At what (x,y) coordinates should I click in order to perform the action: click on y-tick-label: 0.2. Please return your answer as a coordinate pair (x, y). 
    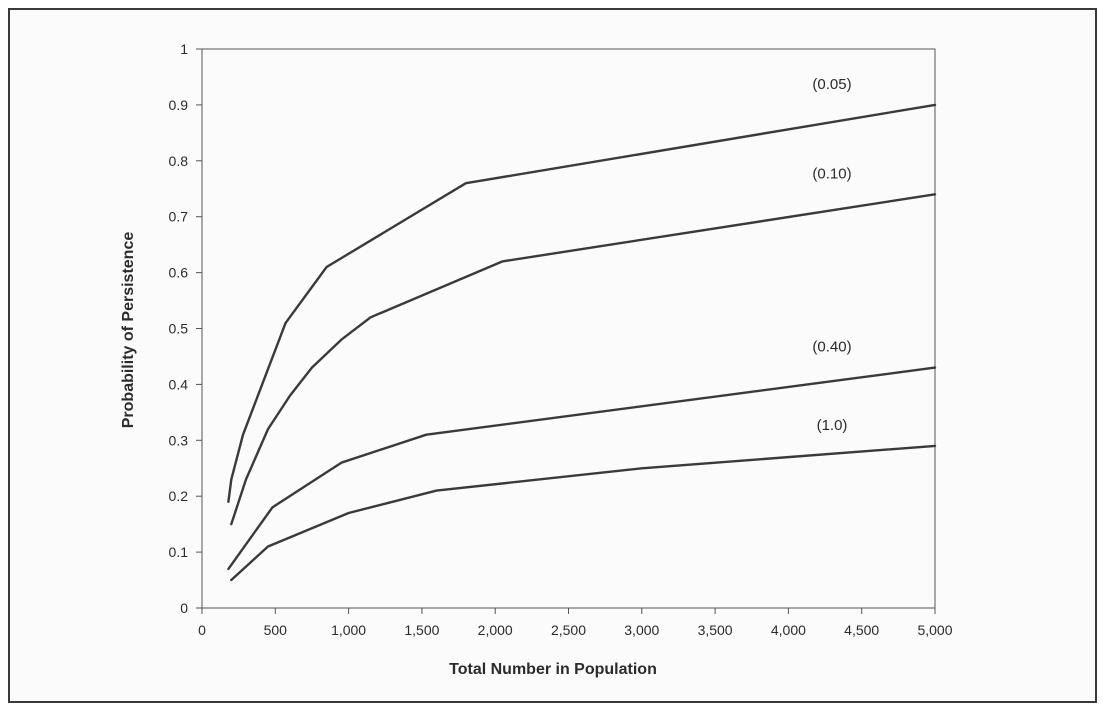
    Looking at the image, I should click on (179, 496).